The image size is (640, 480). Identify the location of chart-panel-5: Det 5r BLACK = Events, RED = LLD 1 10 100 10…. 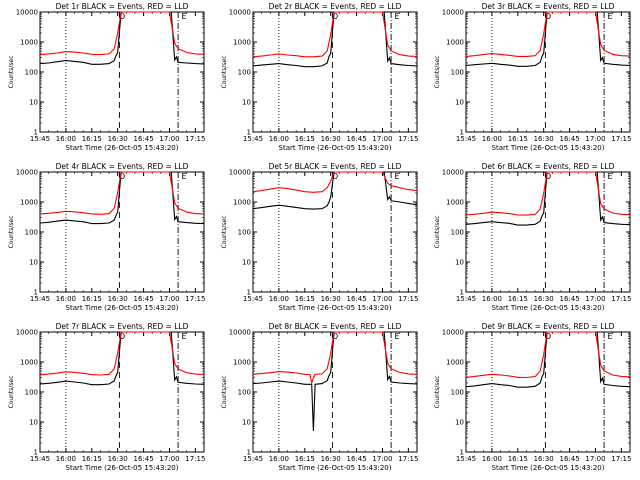
(319, 237).